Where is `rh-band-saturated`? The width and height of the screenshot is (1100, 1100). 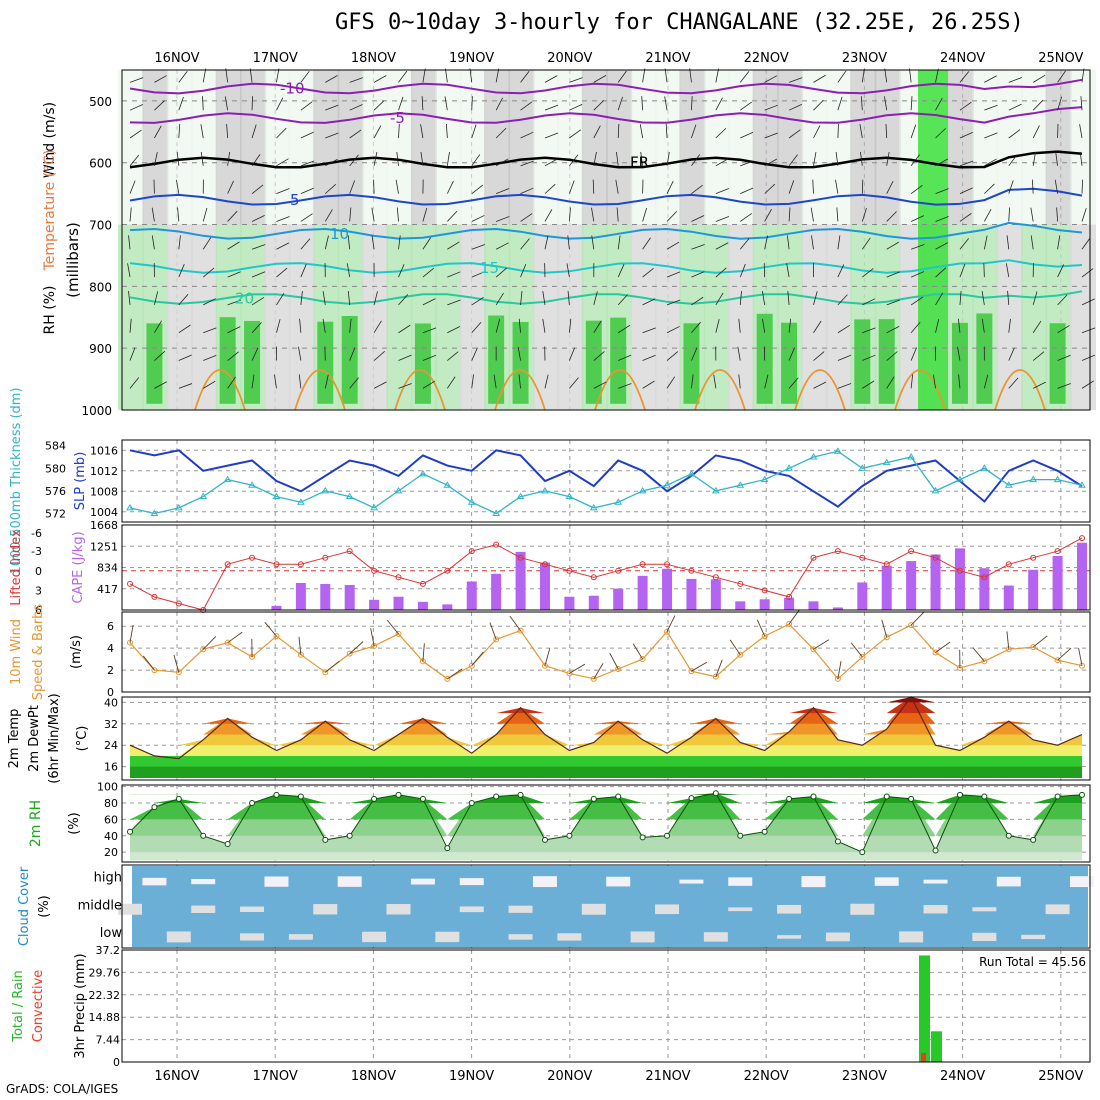 rh-band-saturated is located at coordinates (933, 240).